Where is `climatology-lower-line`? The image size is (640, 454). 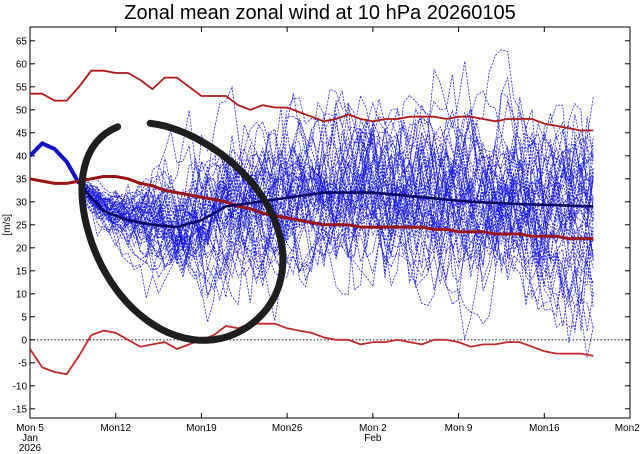
climatology-lower-line is located at coordinates (312, 349).